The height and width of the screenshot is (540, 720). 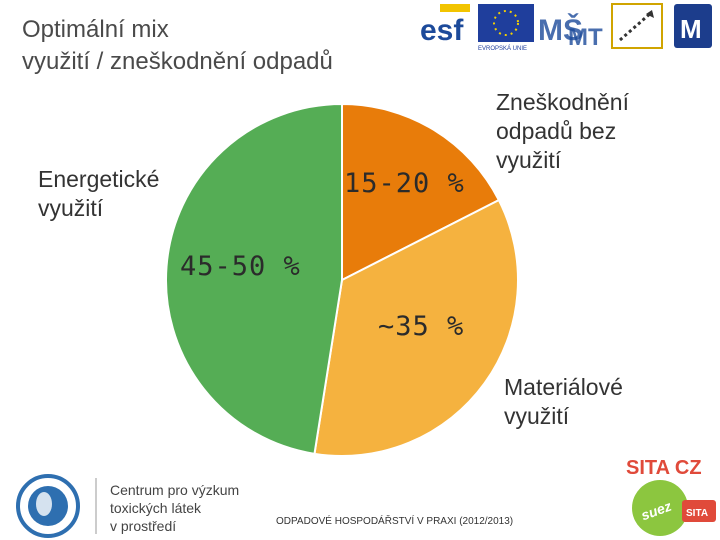 What do you see at coordinates (637, 26) in the screenshot?
I see `op-vk-logo` at bounding box center [637, 26].